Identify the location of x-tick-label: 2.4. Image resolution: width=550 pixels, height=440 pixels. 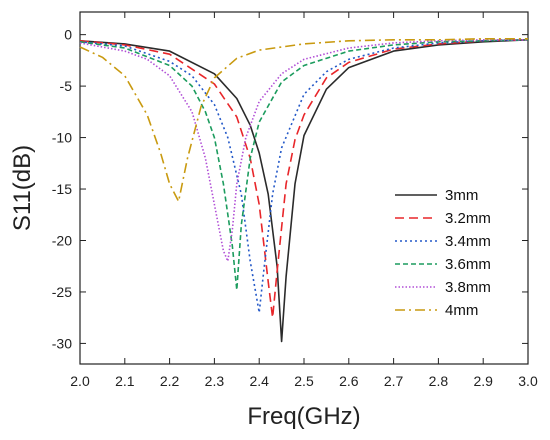
(259, 381).